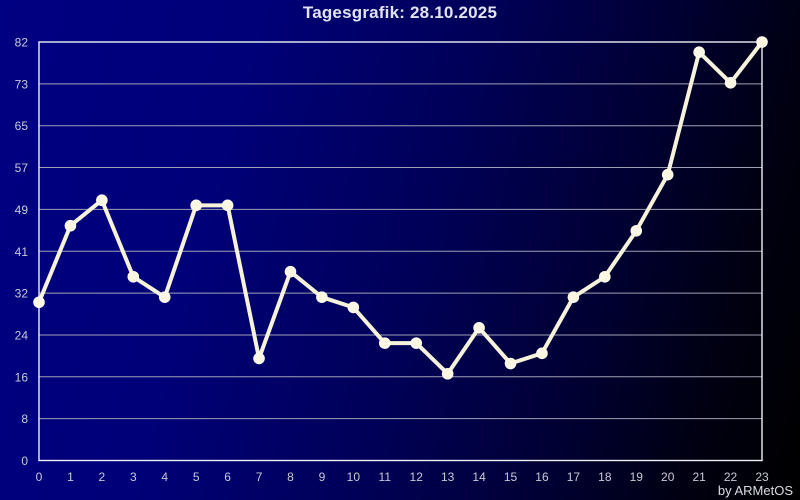 The image size is (800, 500). I want to click on x-tick-label: 2, so click(102, 477).